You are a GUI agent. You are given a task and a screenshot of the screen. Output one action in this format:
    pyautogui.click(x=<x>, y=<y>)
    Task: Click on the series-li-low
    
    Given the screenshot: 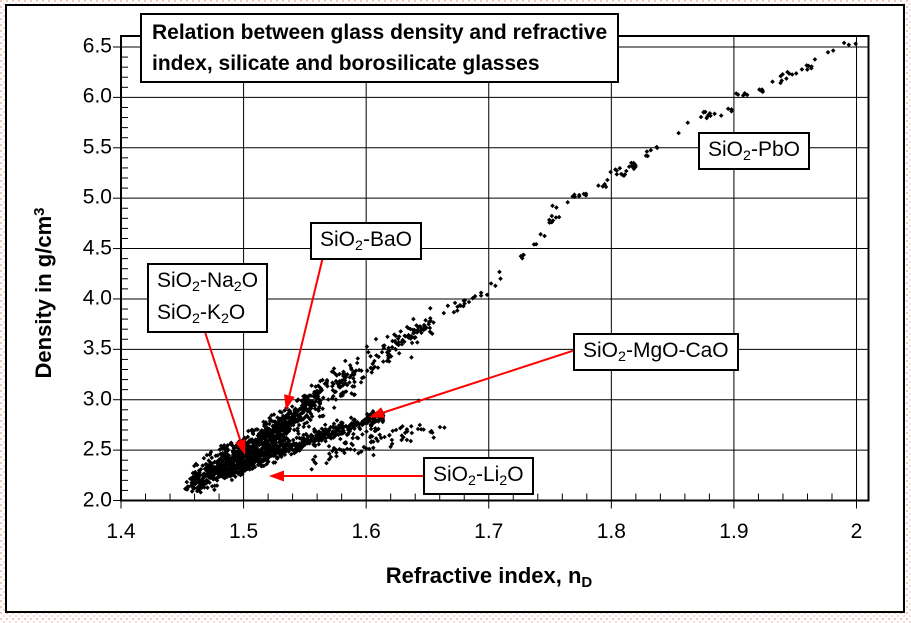 What is the action you would take?
    pyautogui.click(x=231, y=471)
    